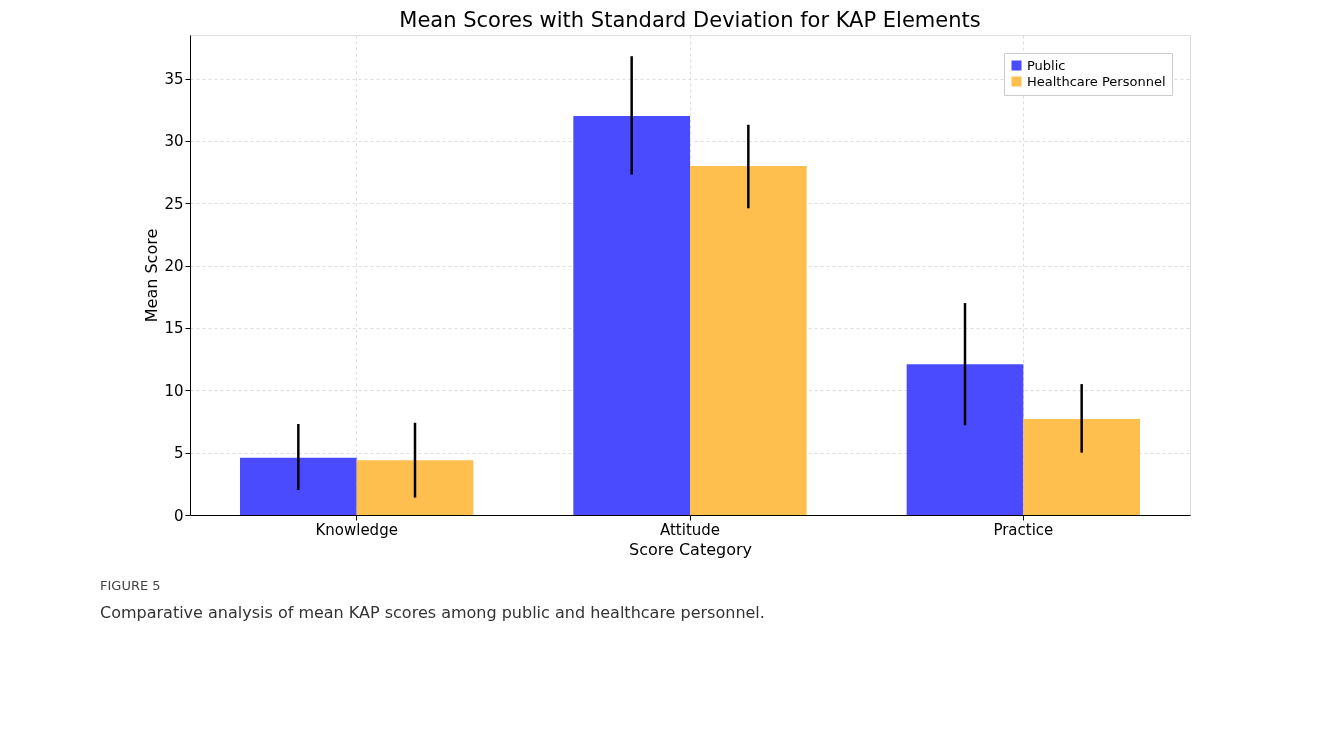 The width and height of the screenshot is (1330, 733). Describe the element at coordinates (356, 529) in the screenshot. I see `x-tick-label: Knowledge` at that location.